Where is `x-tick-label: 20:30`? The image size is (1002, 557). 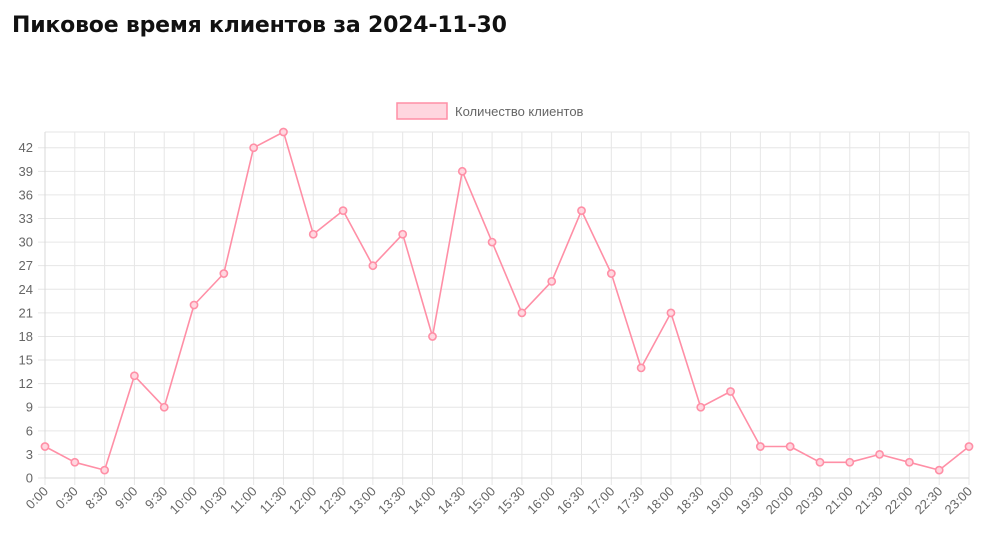 x-tick-label: 20:30 is located at coordinates (809, 501).